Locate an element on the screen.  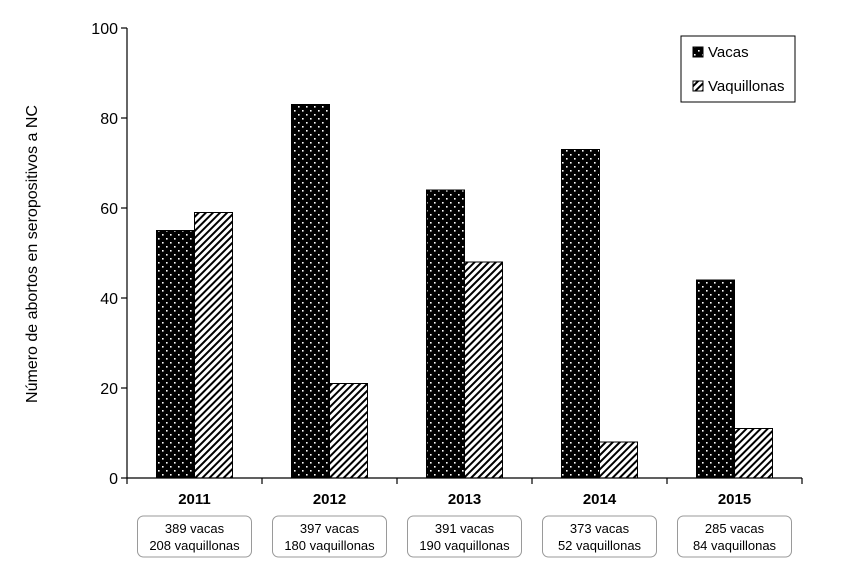
x-tick-label: 2012 is located at coordinates (329, 499).